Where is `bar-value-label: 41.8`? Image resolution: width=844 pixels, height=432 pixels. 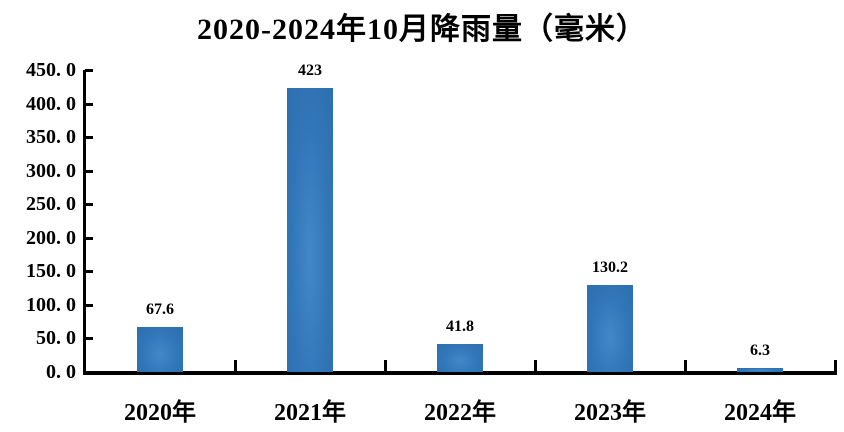
bar-value-label: 41.8 is located at coordinates (460, 326).